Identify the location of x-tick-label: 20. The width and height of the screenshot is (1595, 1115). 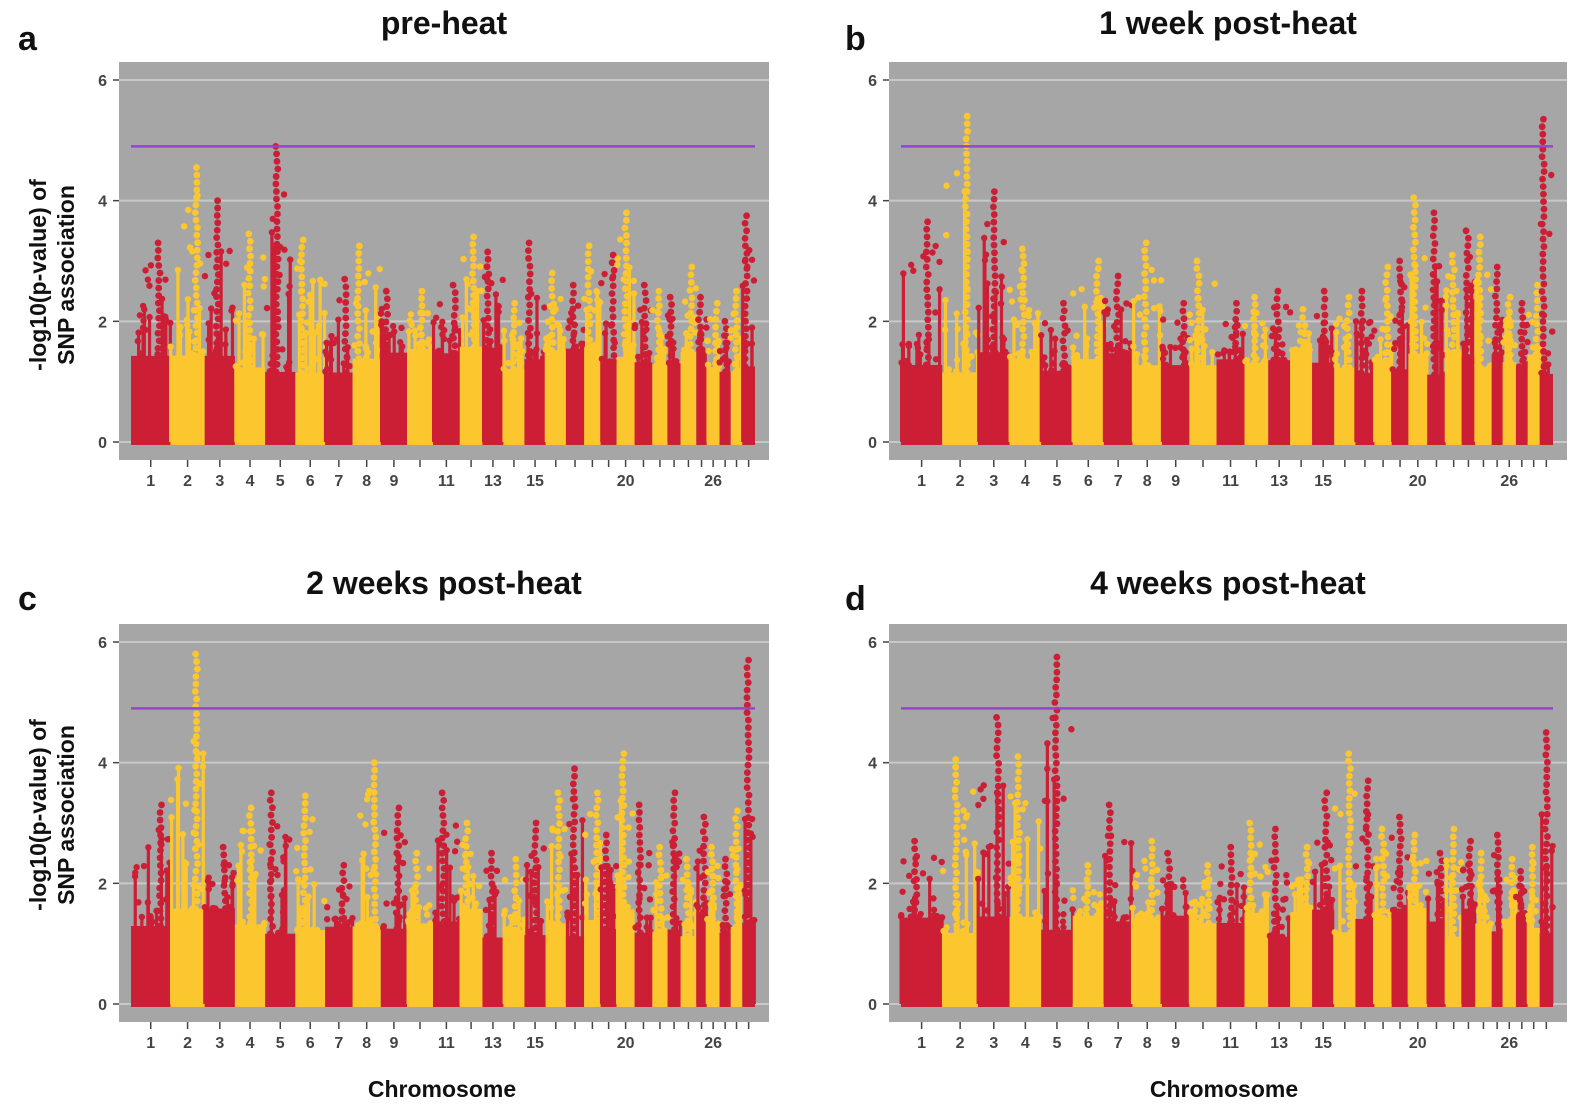
(1418, 481).